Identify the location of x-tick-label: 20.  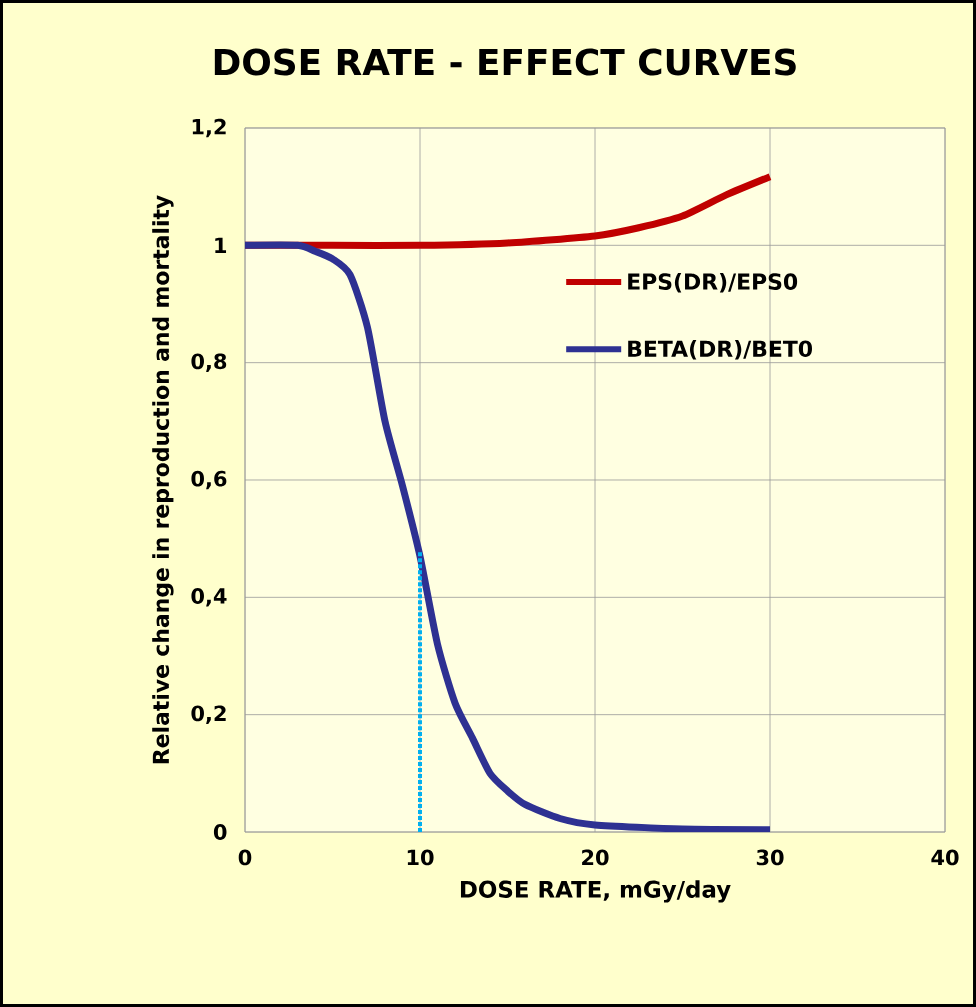
(595, 857).